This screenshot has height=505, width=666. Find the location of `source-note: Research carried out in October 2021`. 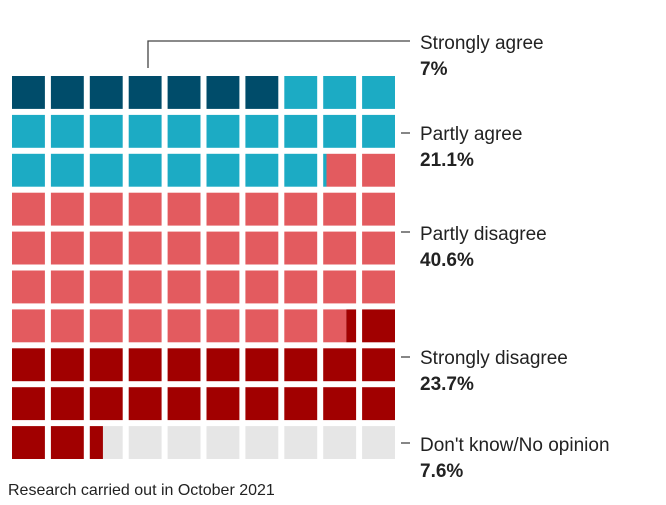

source-note: Research carried out in October 2021 is located at coordinates (141, 490).